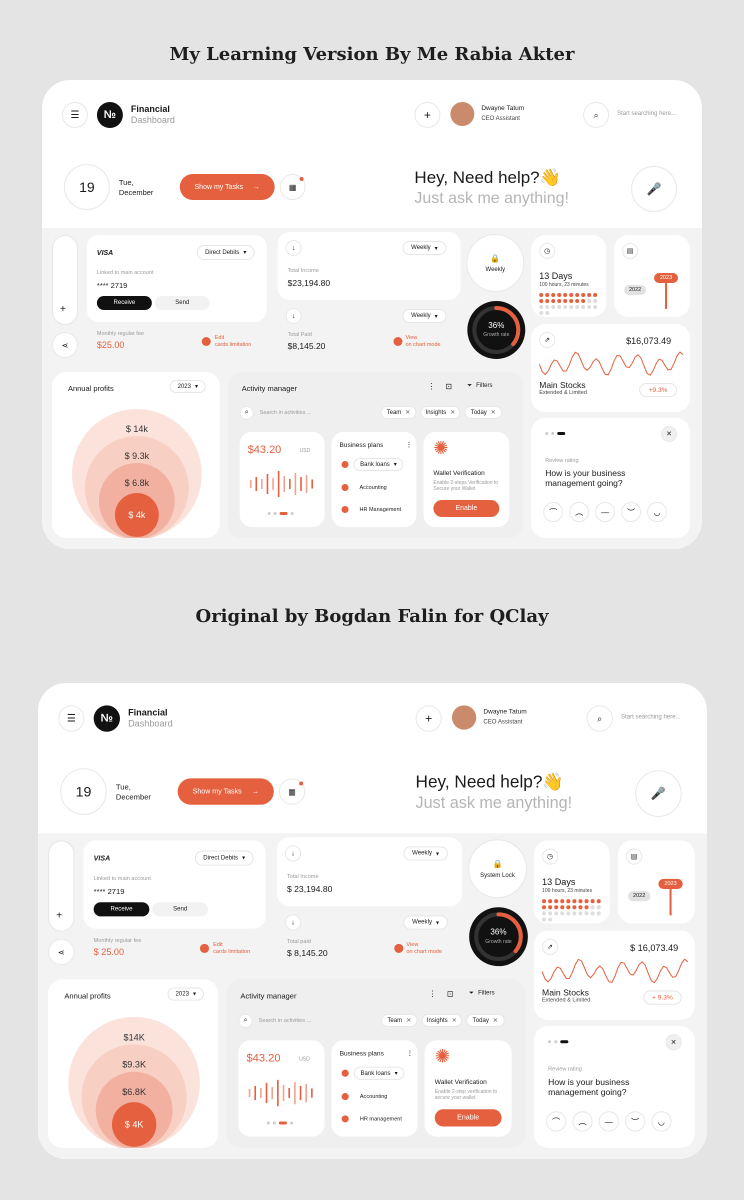 The height and width of the screenshot is (1200, 744). I want to click on plan-hr: HR management, so click(380, 1119).